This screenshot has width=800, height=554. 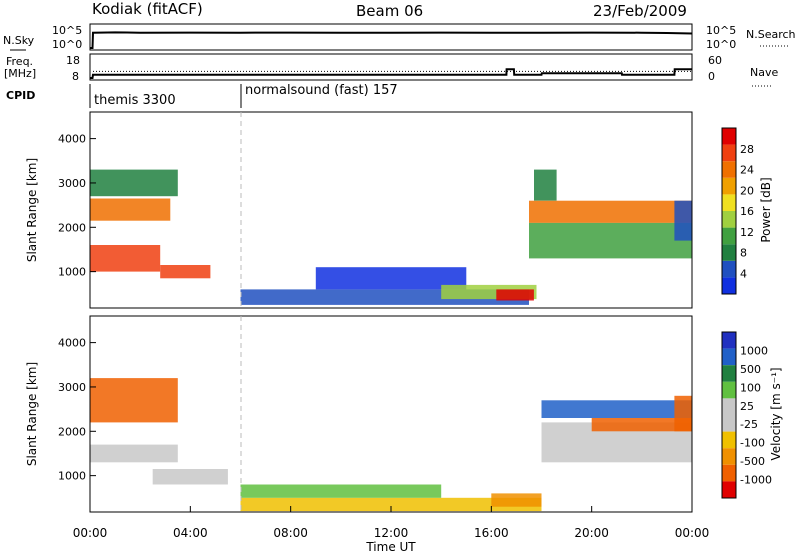 I want to click on power-cbar-tick-2: 12, so click(x=747, y=232).